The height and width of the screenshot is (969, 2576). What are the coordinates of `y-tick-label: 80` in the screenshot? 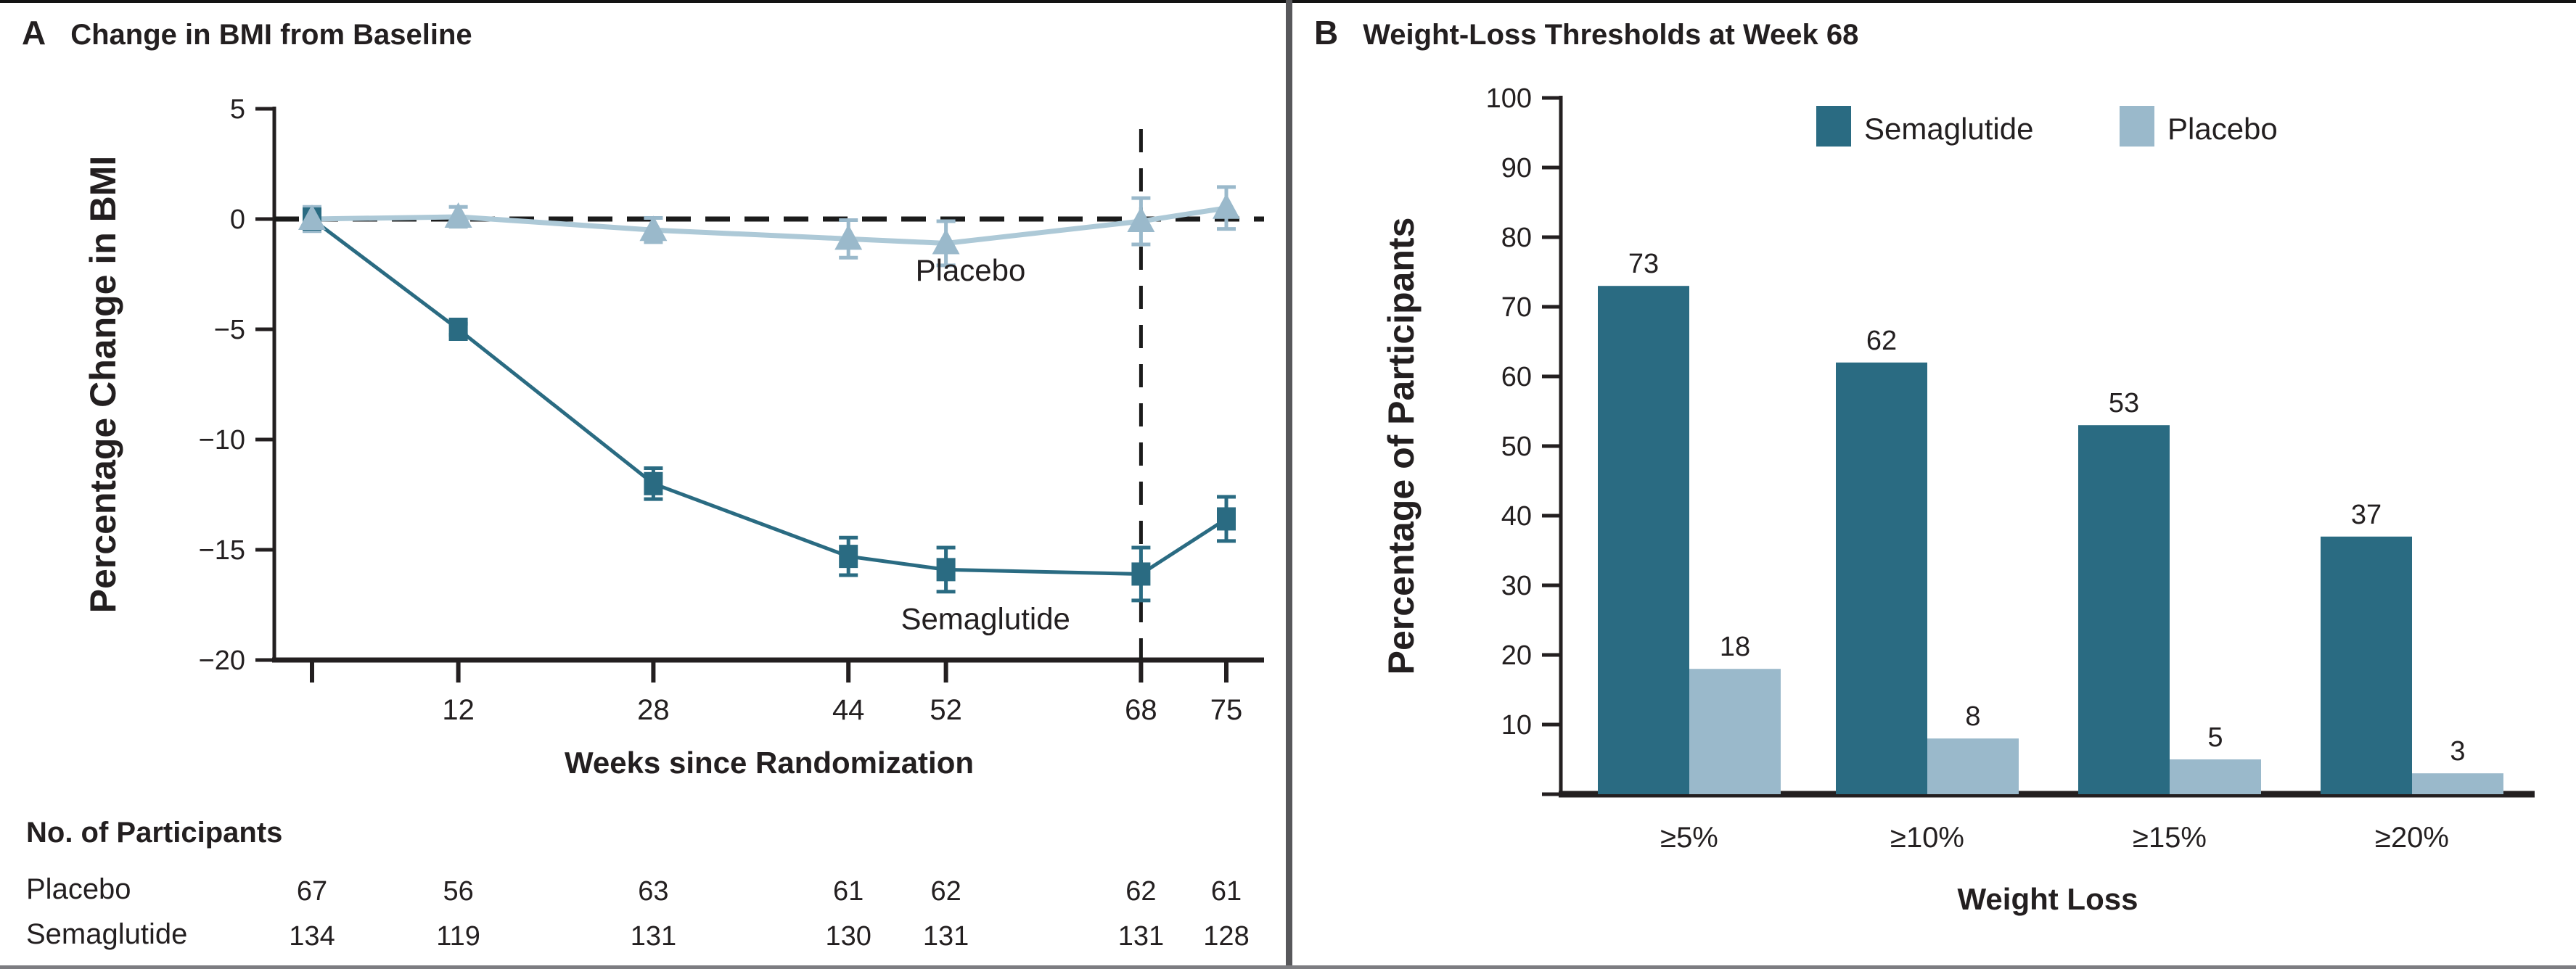 It's located at (1516, 238).